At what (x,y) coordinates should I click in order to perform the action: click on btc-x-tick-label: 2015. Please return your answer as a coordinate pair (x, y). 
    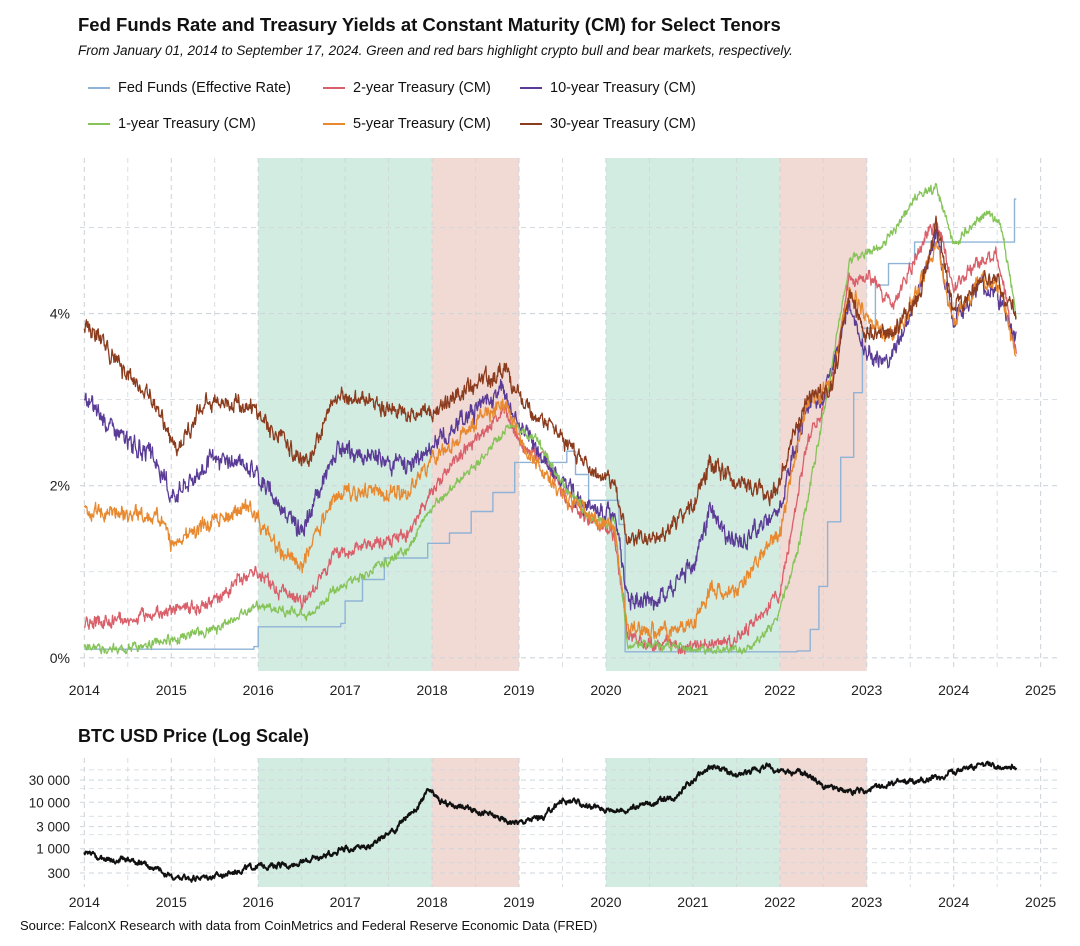
    Looking at the image, I should click on (171, 902).